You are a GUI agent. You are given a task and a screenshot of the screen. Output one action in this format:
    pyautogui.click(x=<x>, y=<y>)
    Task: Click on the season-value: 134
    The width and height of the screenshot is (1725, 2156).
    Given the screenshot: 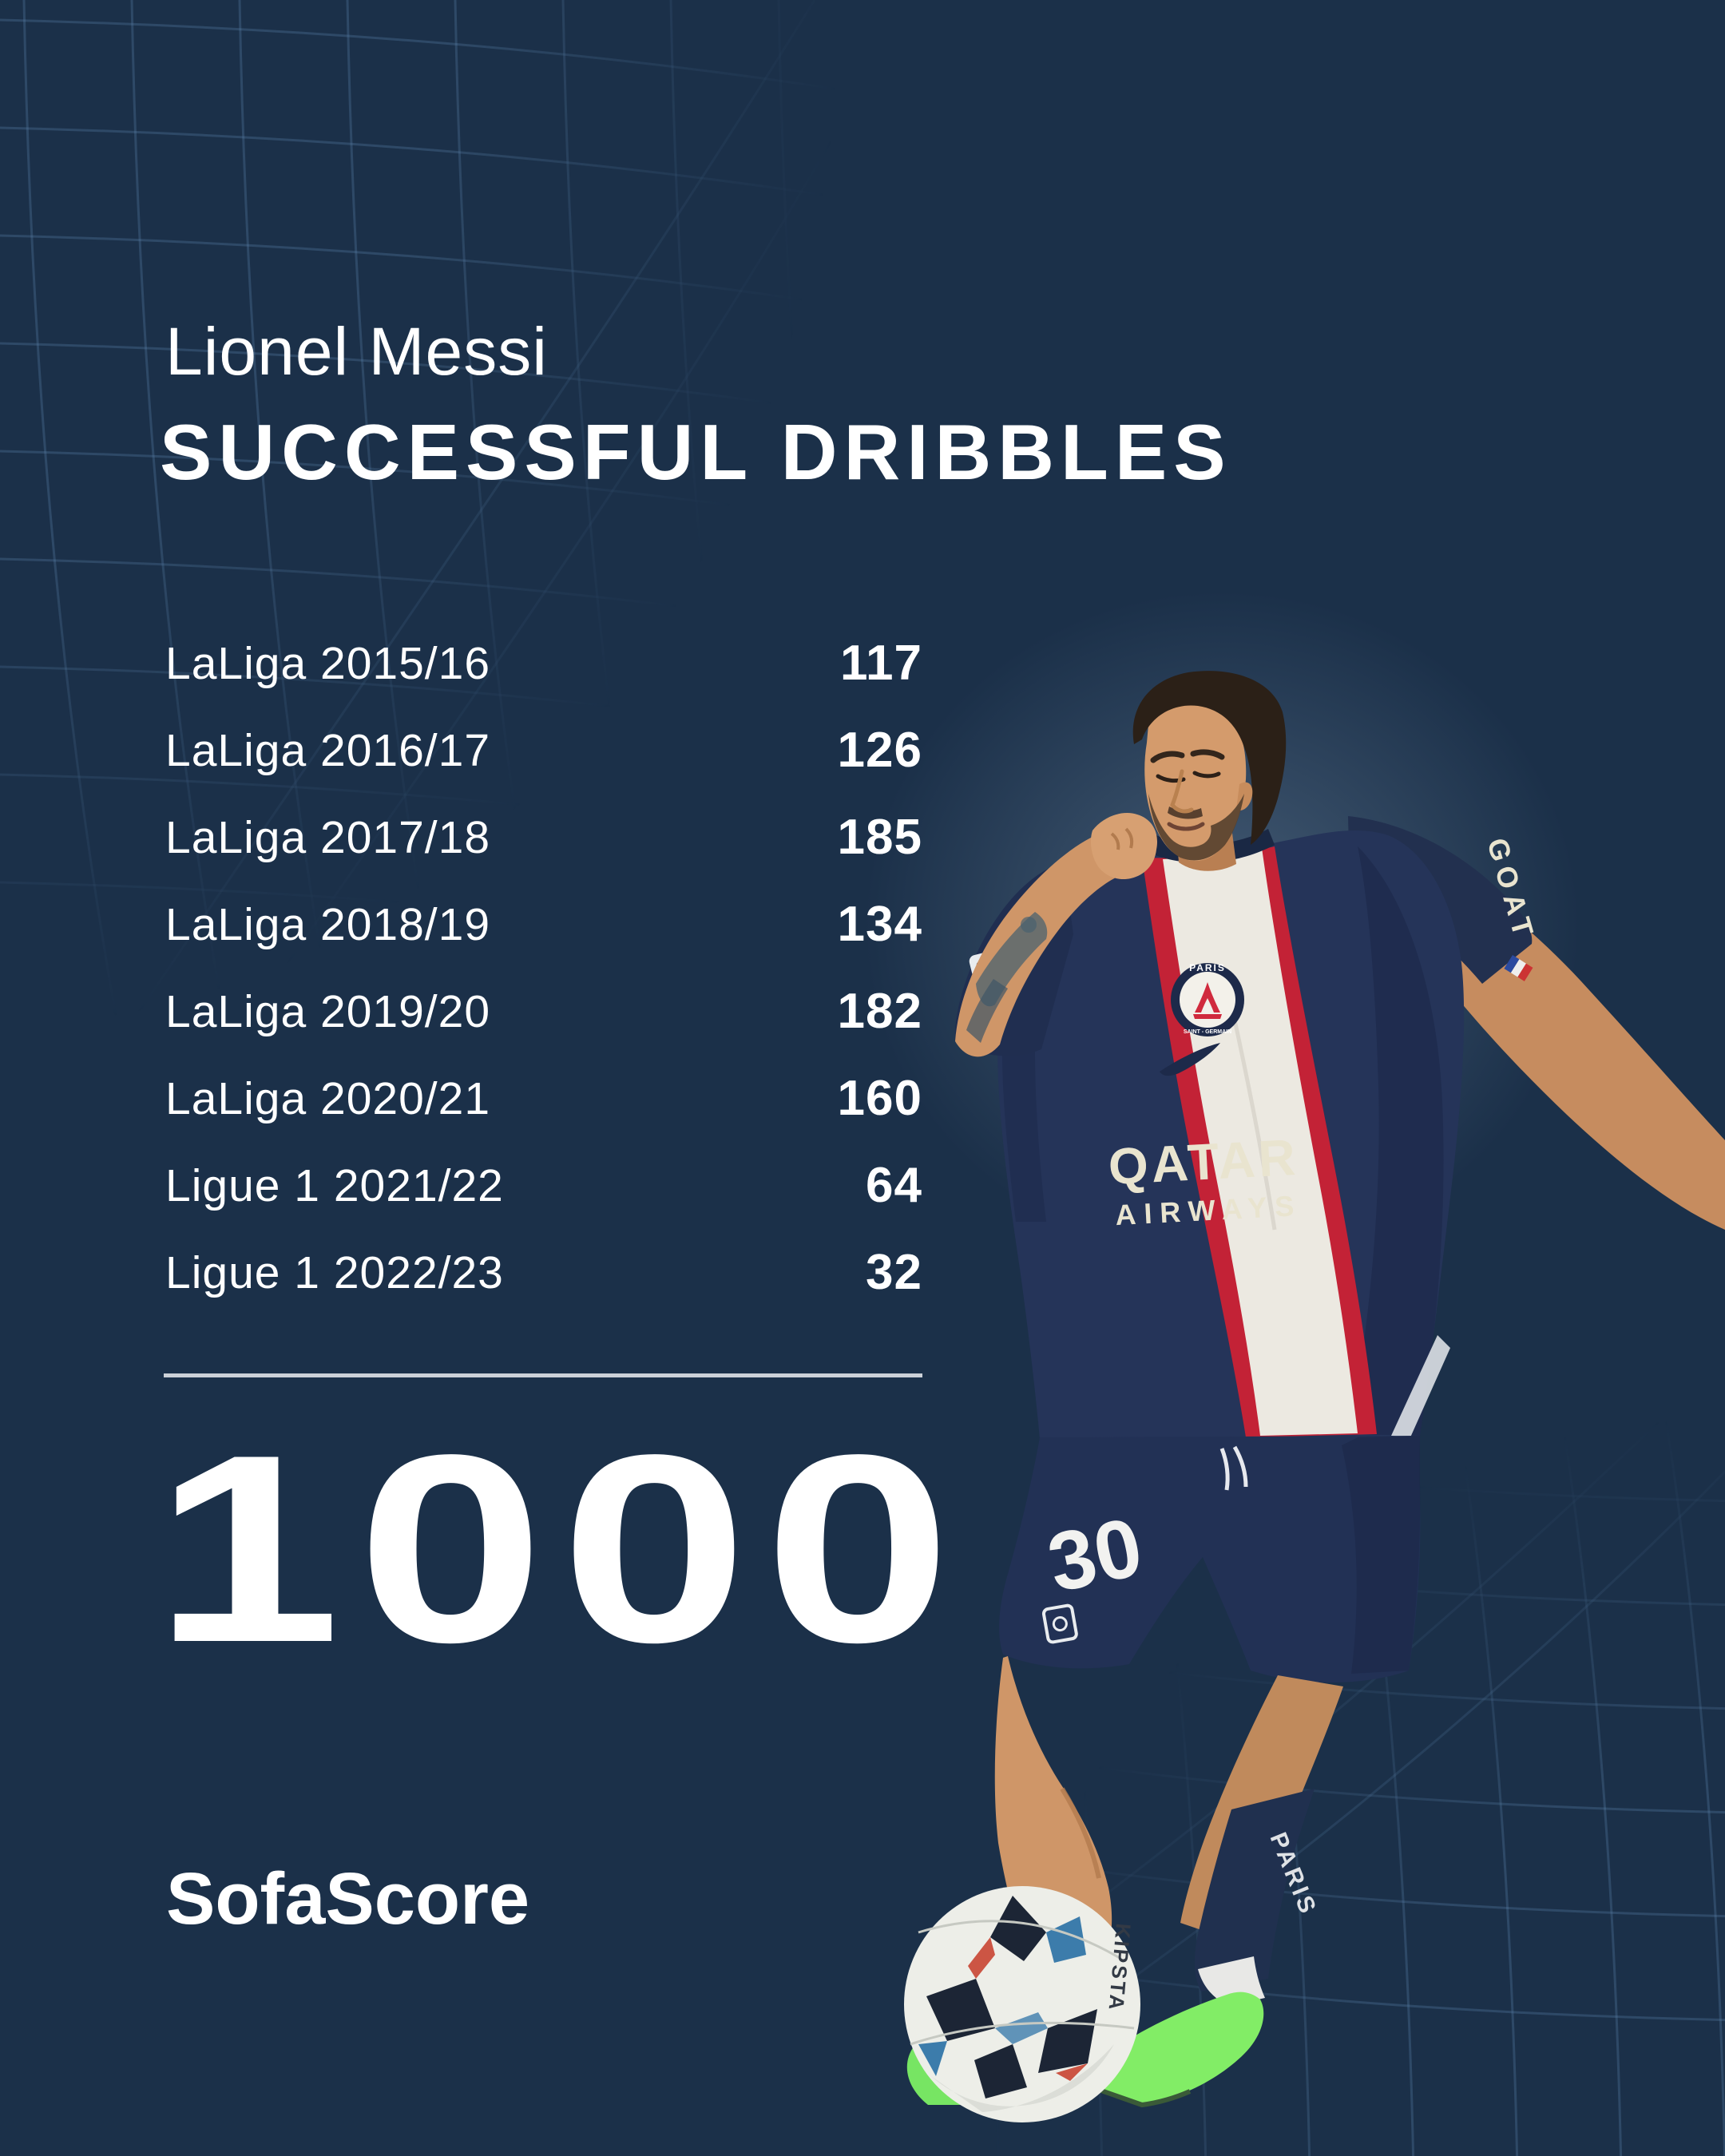 What is the action you would take?
    pyautogui.click(x=880, y=924)
    